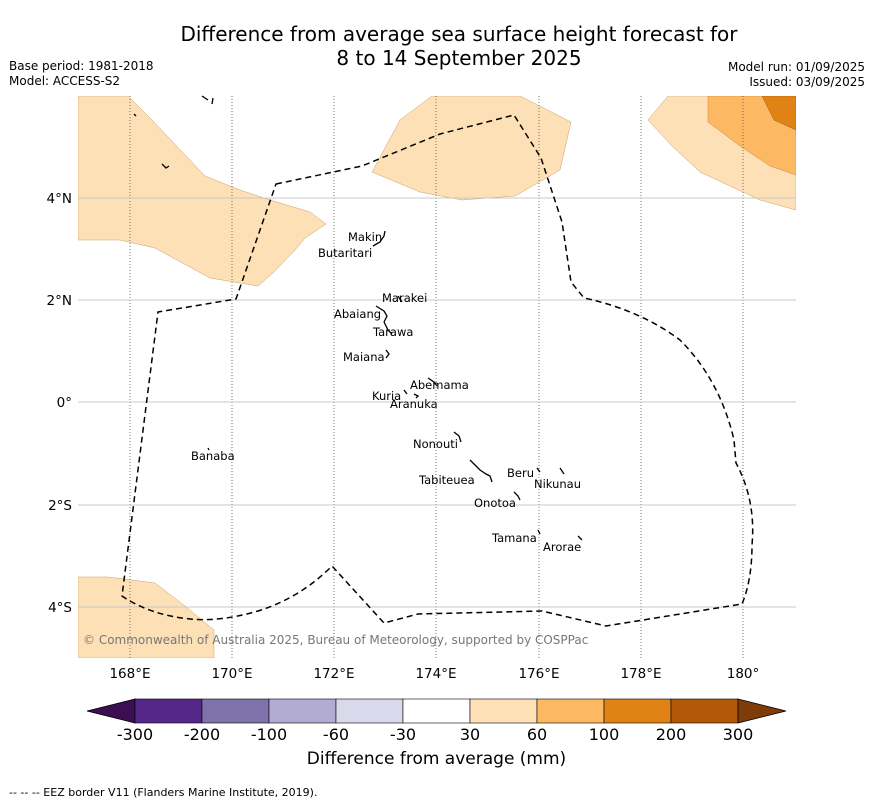 This screenshot has height=804, width=873. I want to click on colorbar-tick-label: 60, so click(537, 734).